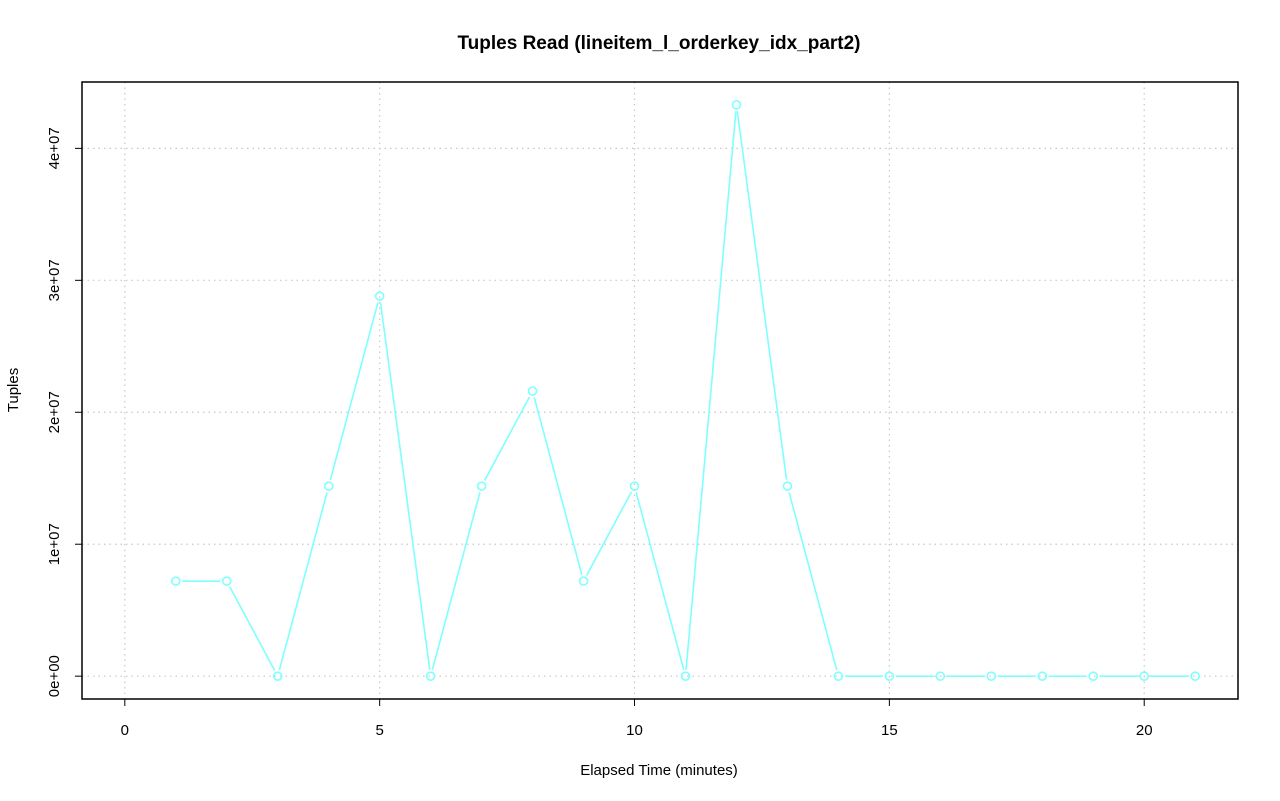 The height and width of the screenshot is (801, 1280). Describe the element at coordinates (13, 390) in the screenshot. I see `y-axis-label: Tuples` at that location.